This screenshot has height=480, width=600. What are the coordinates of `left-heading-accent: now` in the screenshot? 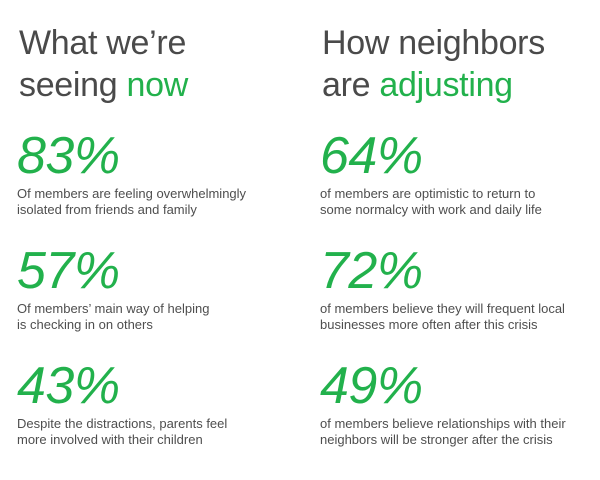 It's located at (157, 85).